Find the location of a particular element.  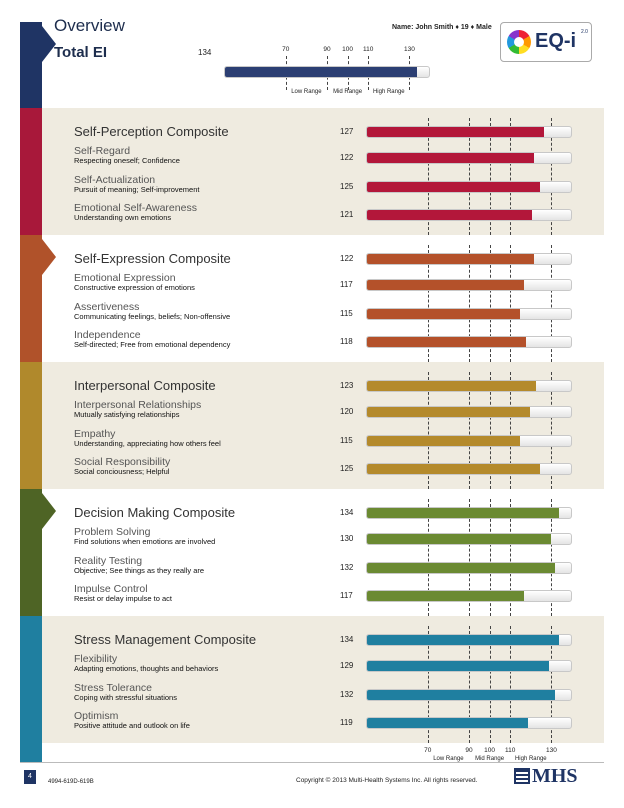

page-number: 4 is located at coordinates (30, 777).